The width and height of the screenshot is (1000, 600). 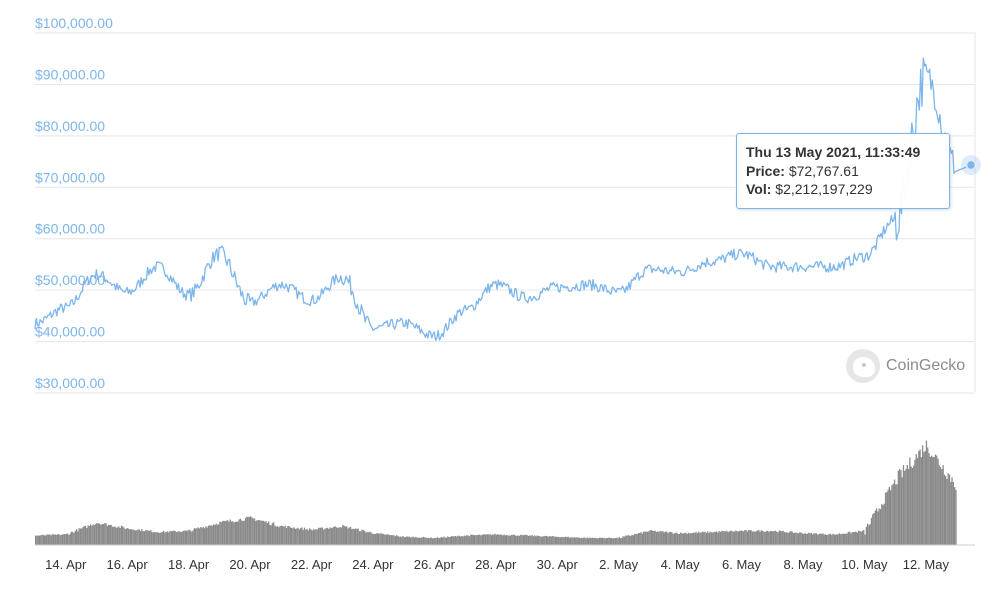 What do you see at coordinates (70, 177) in the screenshot?
I see `y-tick-label: $70,000.00` at bounding box center [70, 177].